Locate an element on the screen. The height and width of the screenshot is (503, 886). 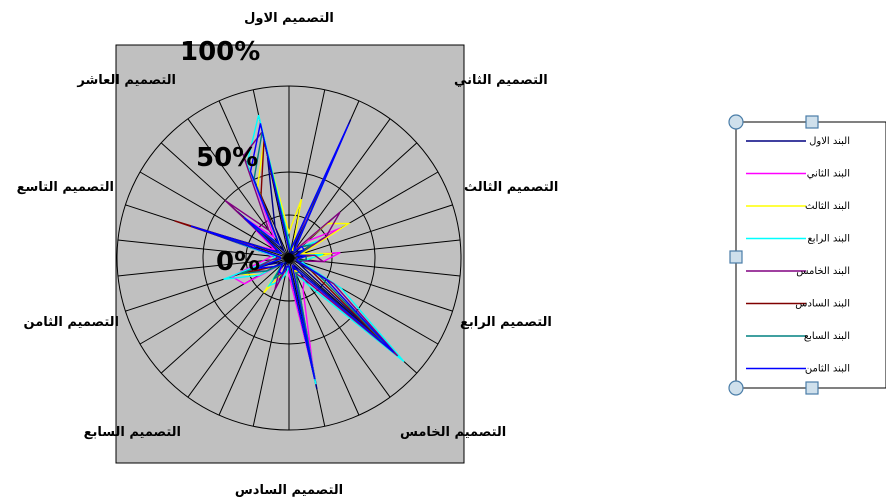
legend-entry-label: البند السادس is located at coordinates (822, 304).